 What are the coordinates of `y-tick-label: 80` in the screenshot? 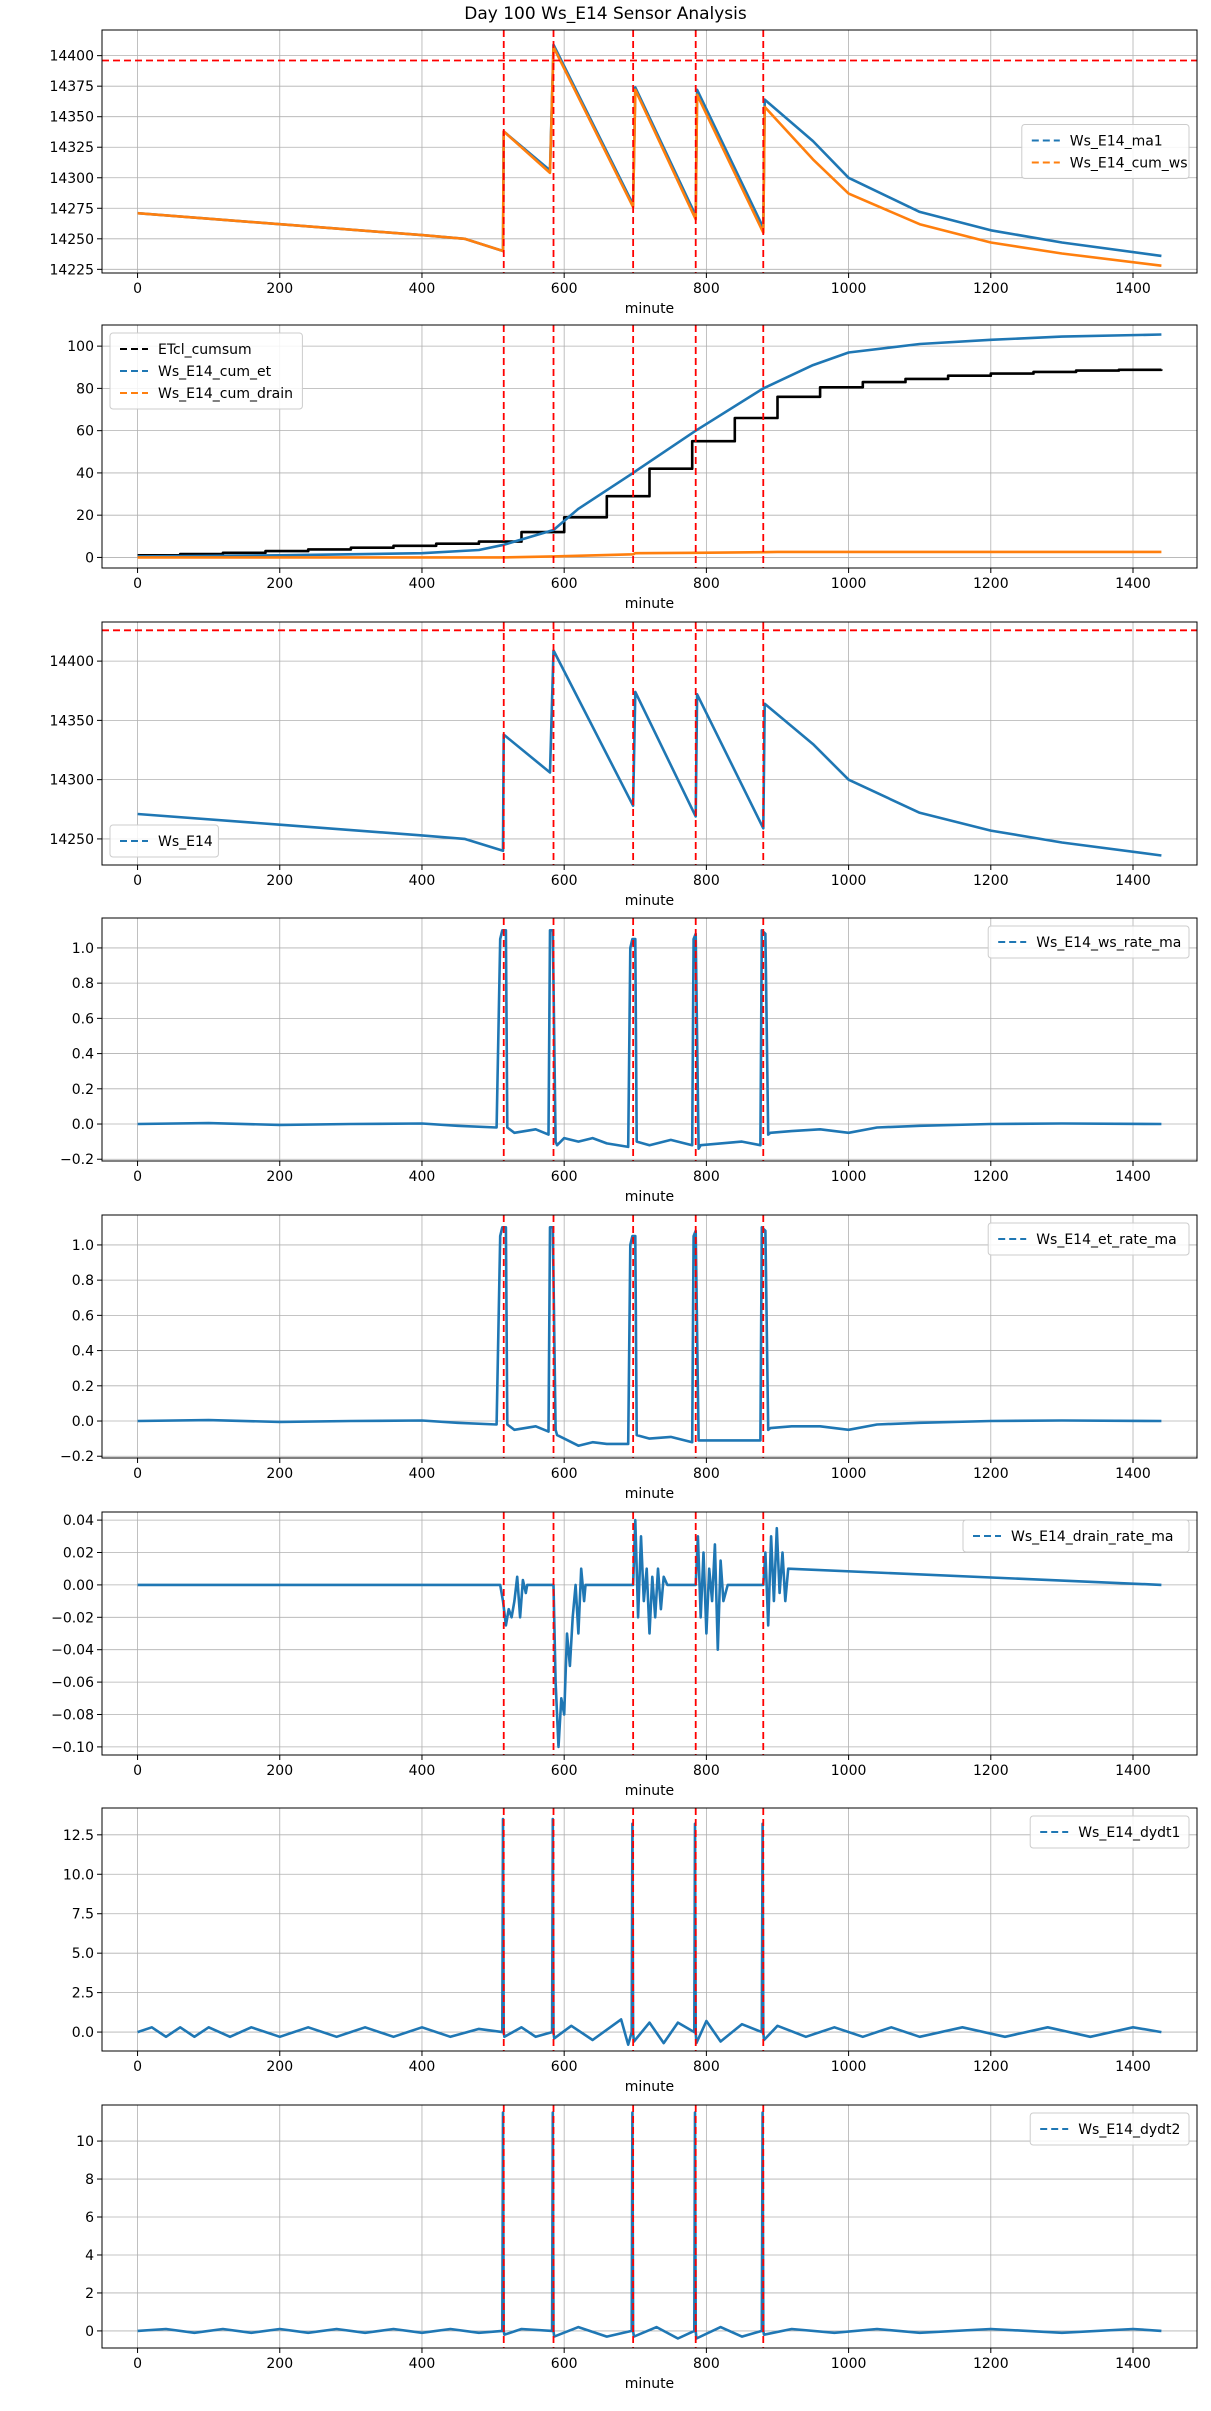 It's located at (85, 389).